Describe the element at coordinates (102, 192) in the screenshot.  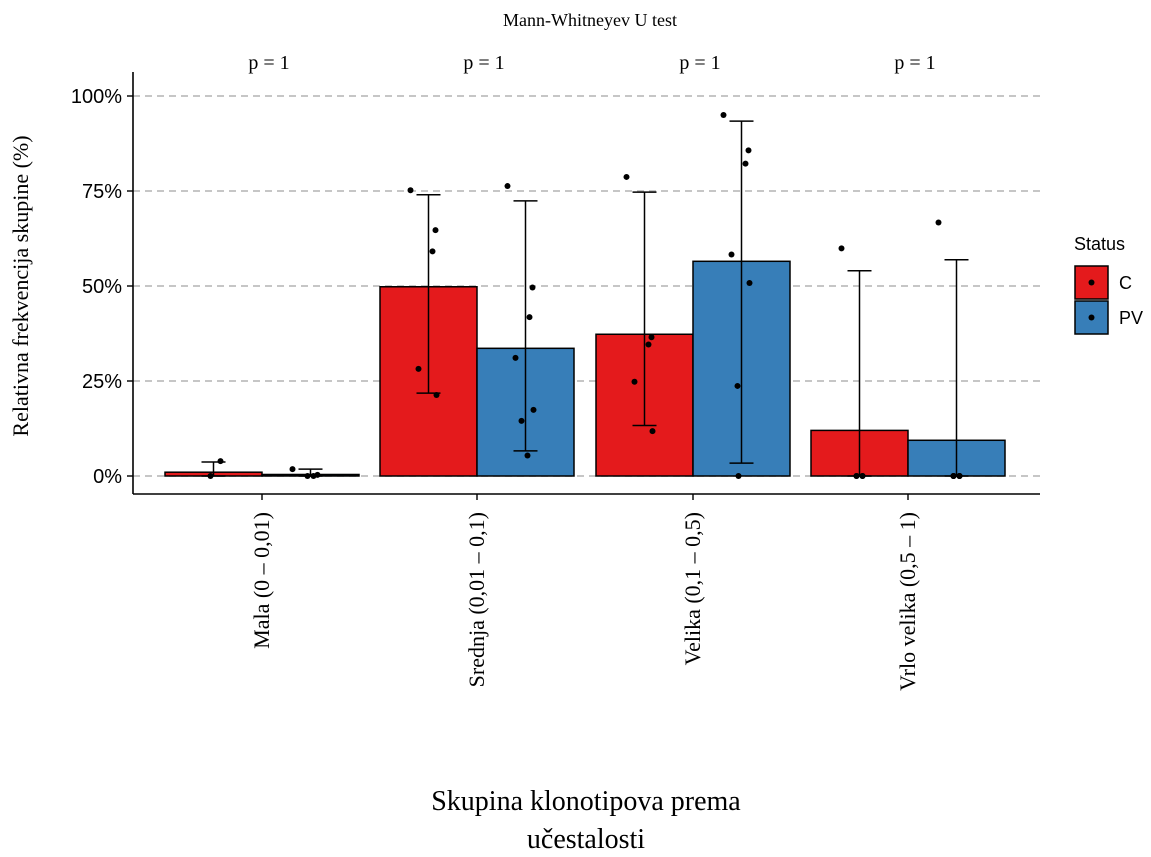
I see `y-tick-label: 75%` at that location.